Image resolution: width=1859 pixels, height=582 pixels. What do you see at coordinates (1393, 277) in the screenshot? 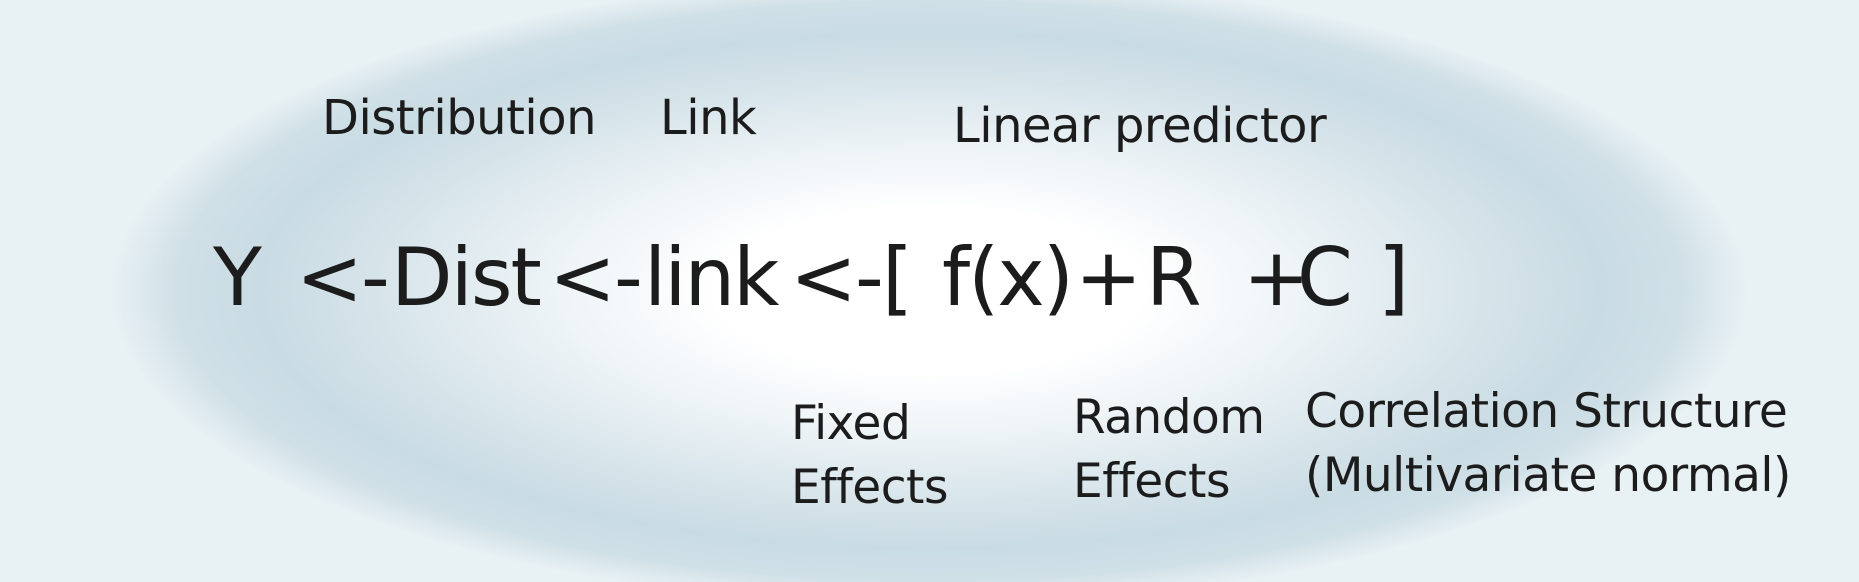
I see `close-bracket: ]` at bounding box center [1393, 277].